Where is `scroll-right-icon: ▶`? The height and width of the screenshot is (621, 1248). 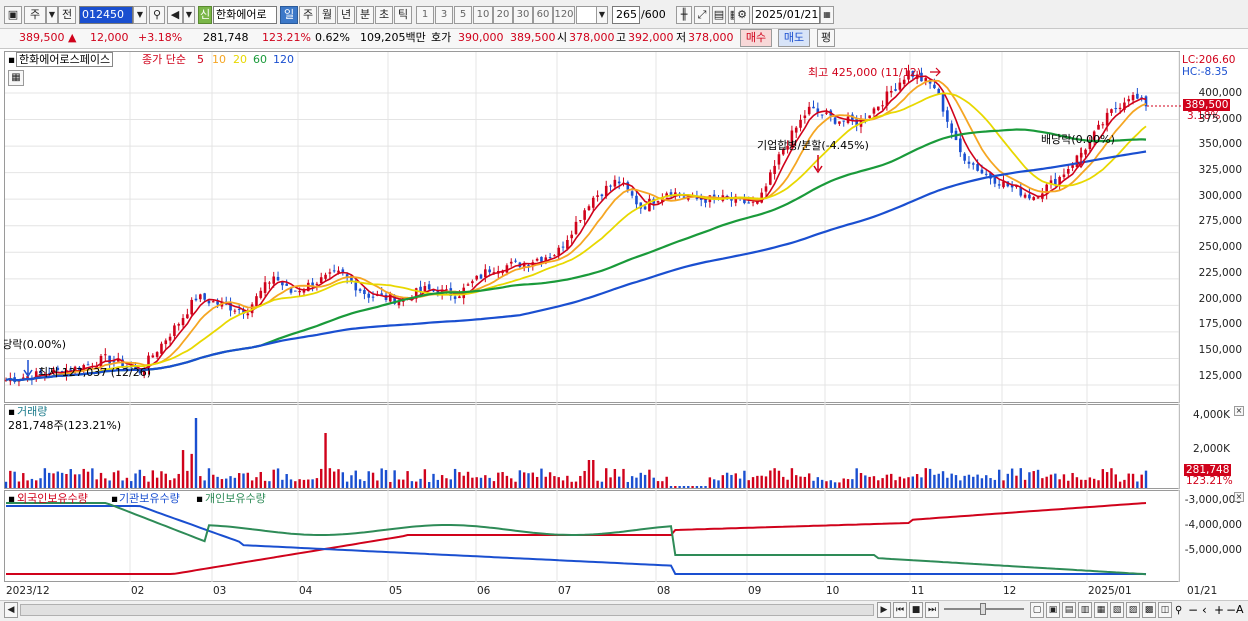
scroll-right-icon: ▶ is located at coordinates (884, 610).